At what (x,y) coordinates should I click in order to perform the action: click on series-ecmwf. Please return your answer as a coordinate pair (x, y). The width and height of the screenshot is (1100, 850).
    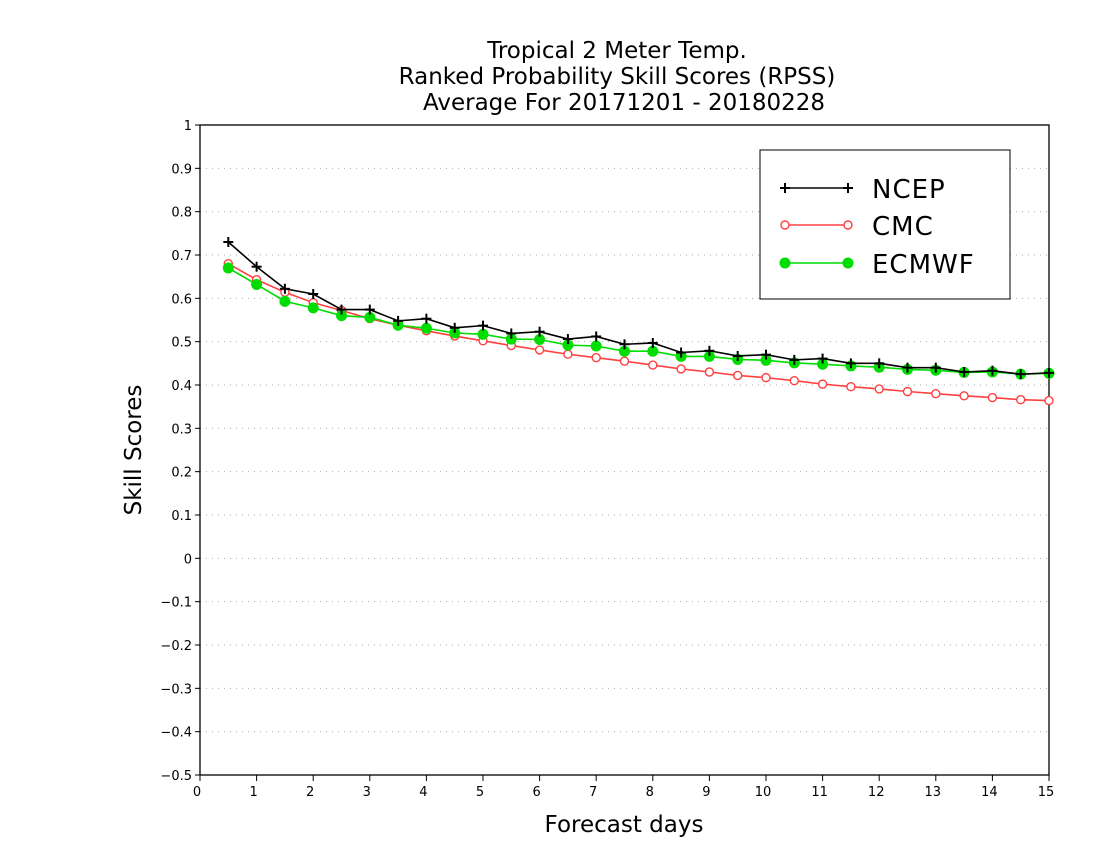
    Looking at the image, I should click on (638, 321).